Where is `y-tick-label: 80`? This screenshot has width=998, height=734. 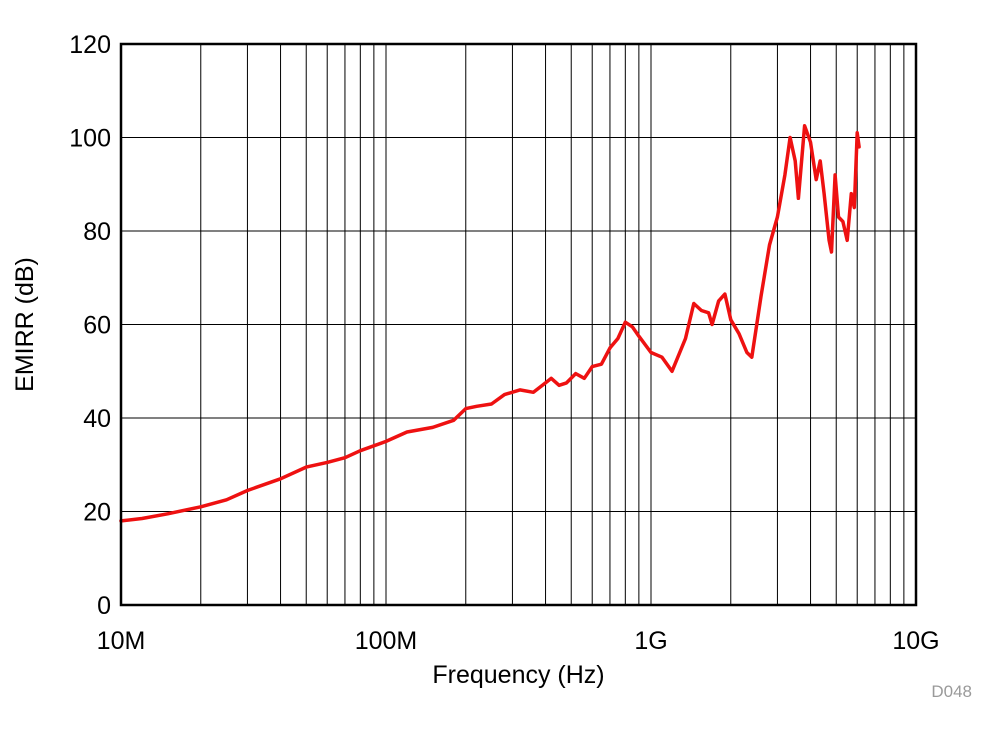
y-tick-label: 80 is located at coordinates (97, 232).